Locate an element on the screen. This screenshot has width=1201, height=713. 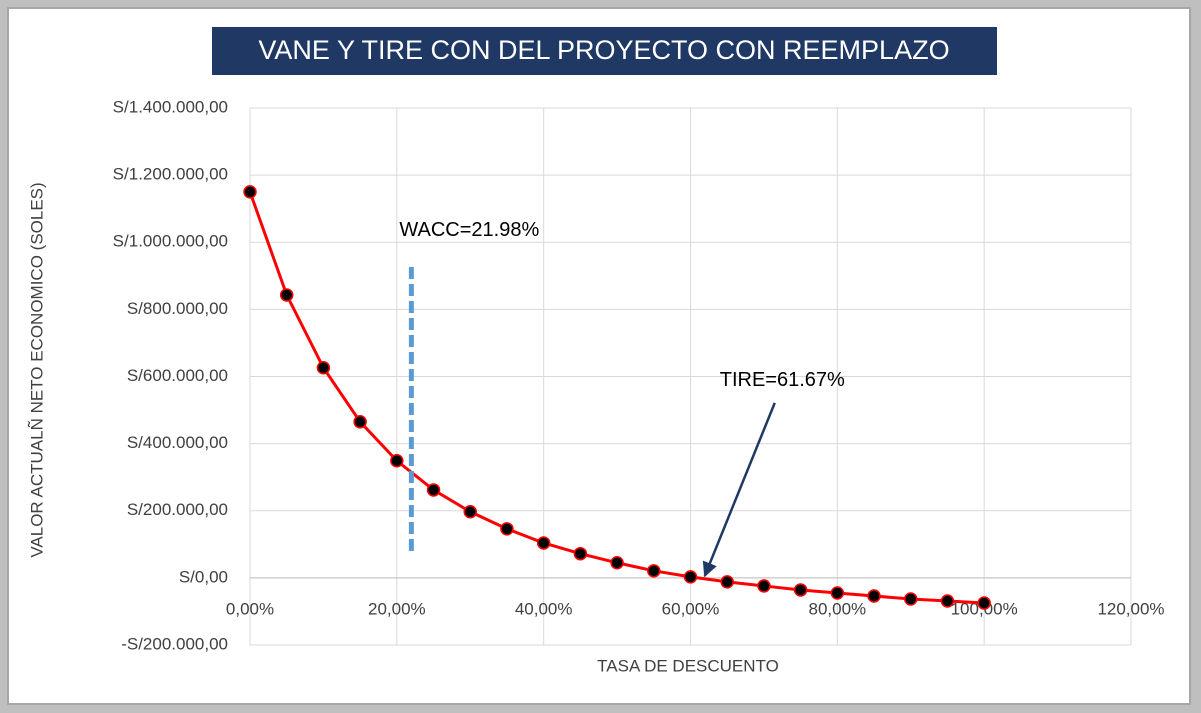
x-axis-title: TASA DE DESCUENTO is located at coordinates (688, 665).